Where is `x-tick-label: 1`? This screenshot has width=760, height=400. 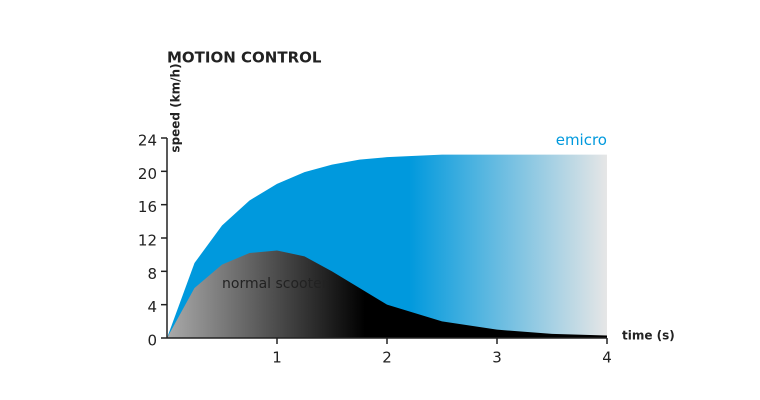 x-tick-label: 1 is located at coordinates (277, 358).